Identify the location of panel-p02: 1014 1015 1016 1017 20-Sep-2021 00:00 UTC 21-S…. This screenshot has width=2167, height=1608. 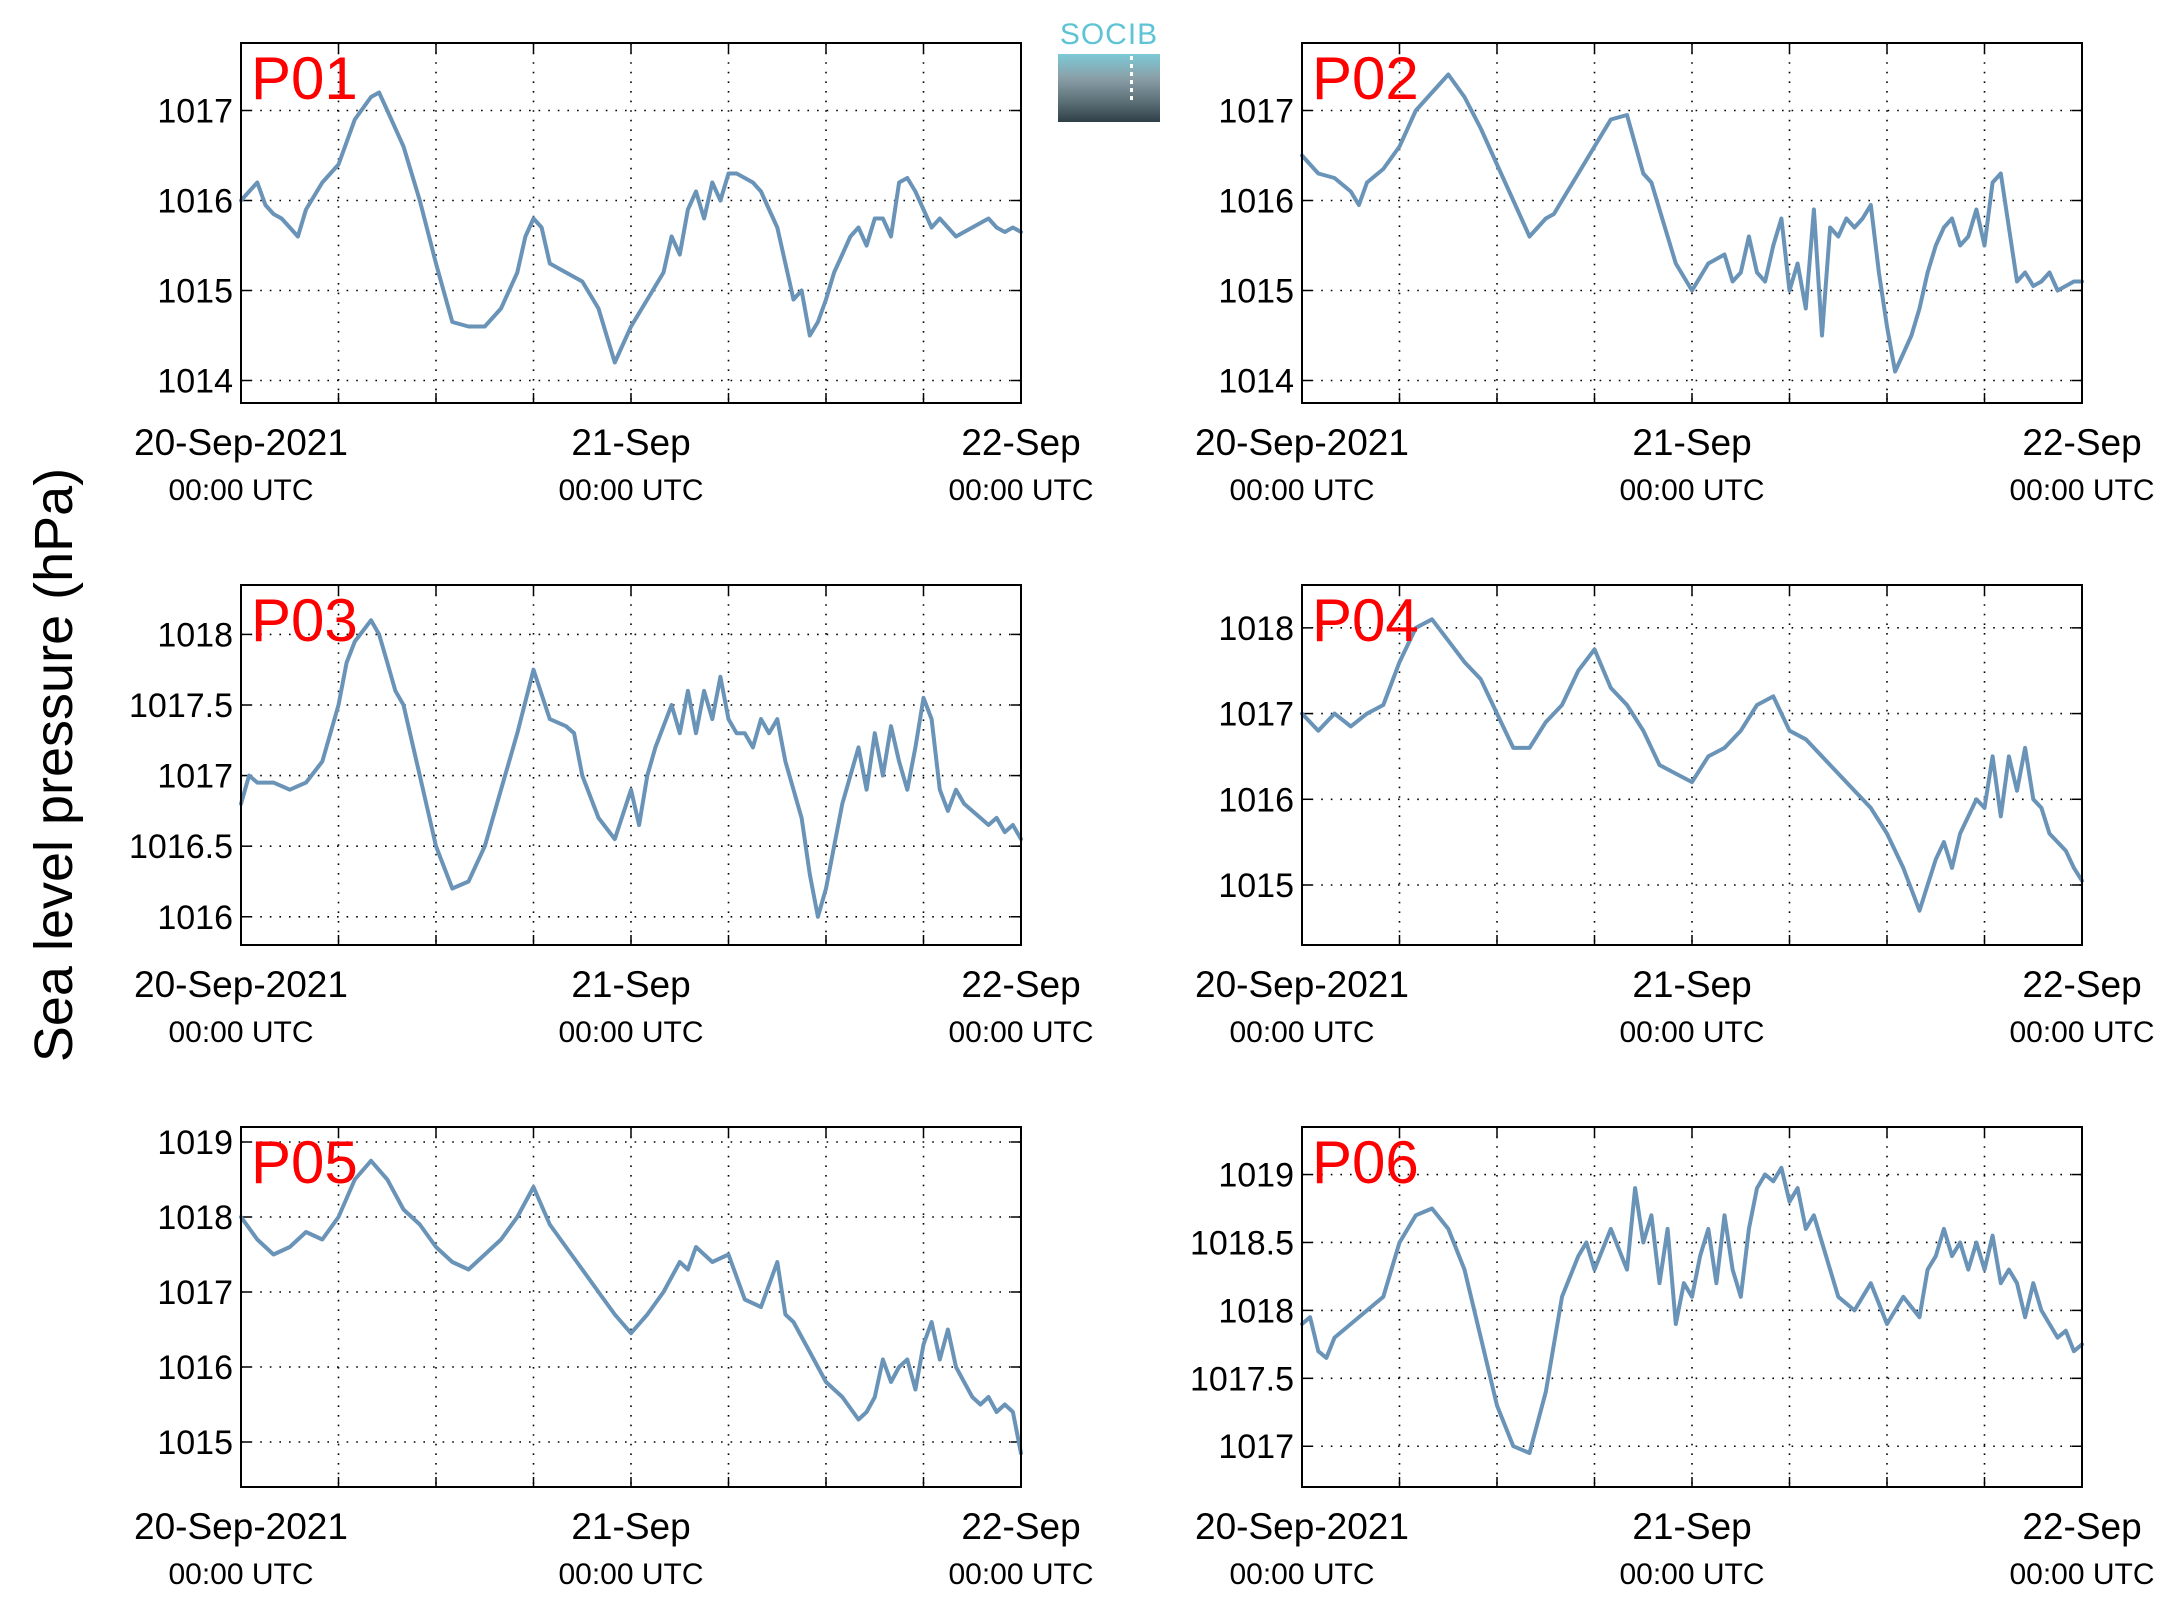
(1675, 274).